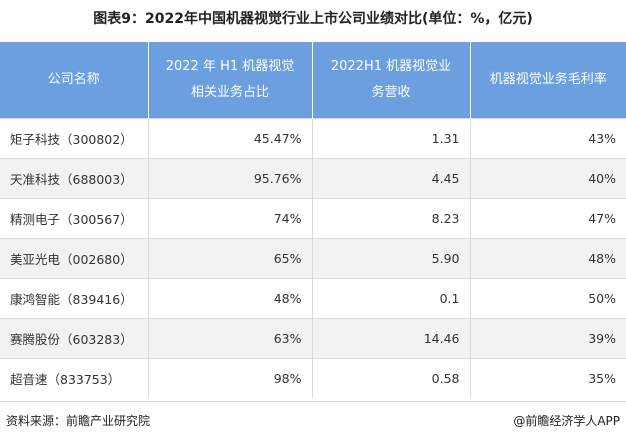 This screenshot has width=626, height=441. What do you see at coordinates (74, 80) in the screenshot?
I see `column-header: 公司名称` at bounding box center [74, 80].